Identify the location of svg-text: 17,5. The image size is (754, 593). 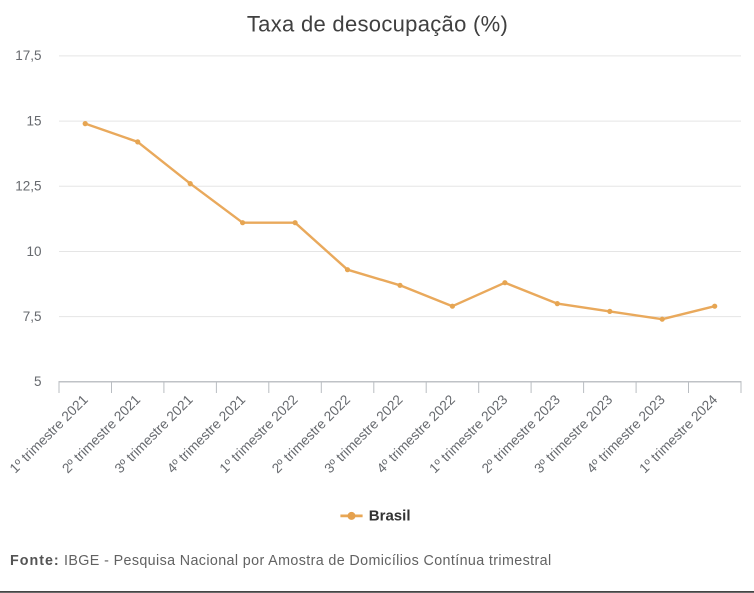
(28, 55).